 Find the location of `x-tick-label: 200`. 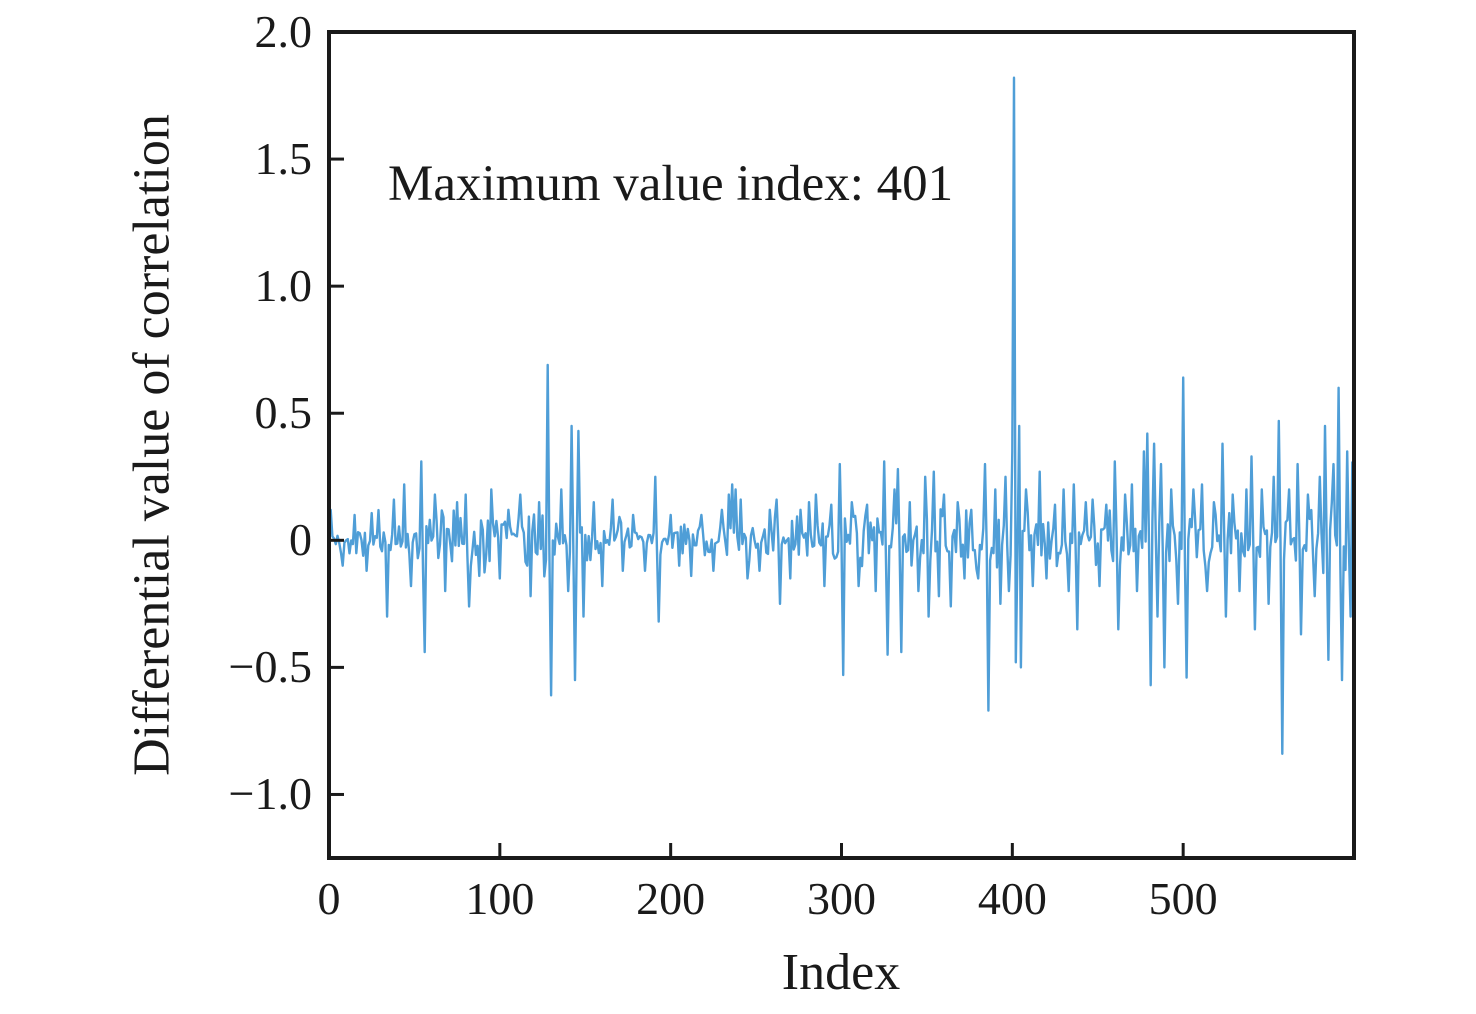

x-tick-label: 200 is located at coordinates (671, 898).